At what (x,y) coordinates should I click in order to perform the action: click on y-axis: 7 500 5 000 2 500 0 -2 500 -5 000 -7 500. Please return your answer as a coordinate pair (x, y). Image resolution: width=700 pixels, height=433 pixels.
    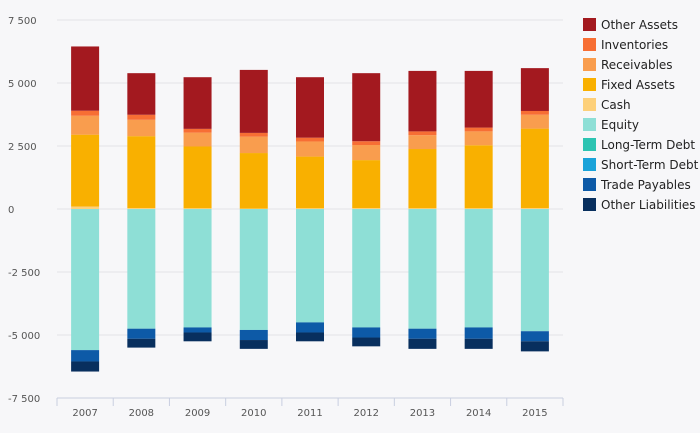
    Looking at the image, I should click on (24, 210).